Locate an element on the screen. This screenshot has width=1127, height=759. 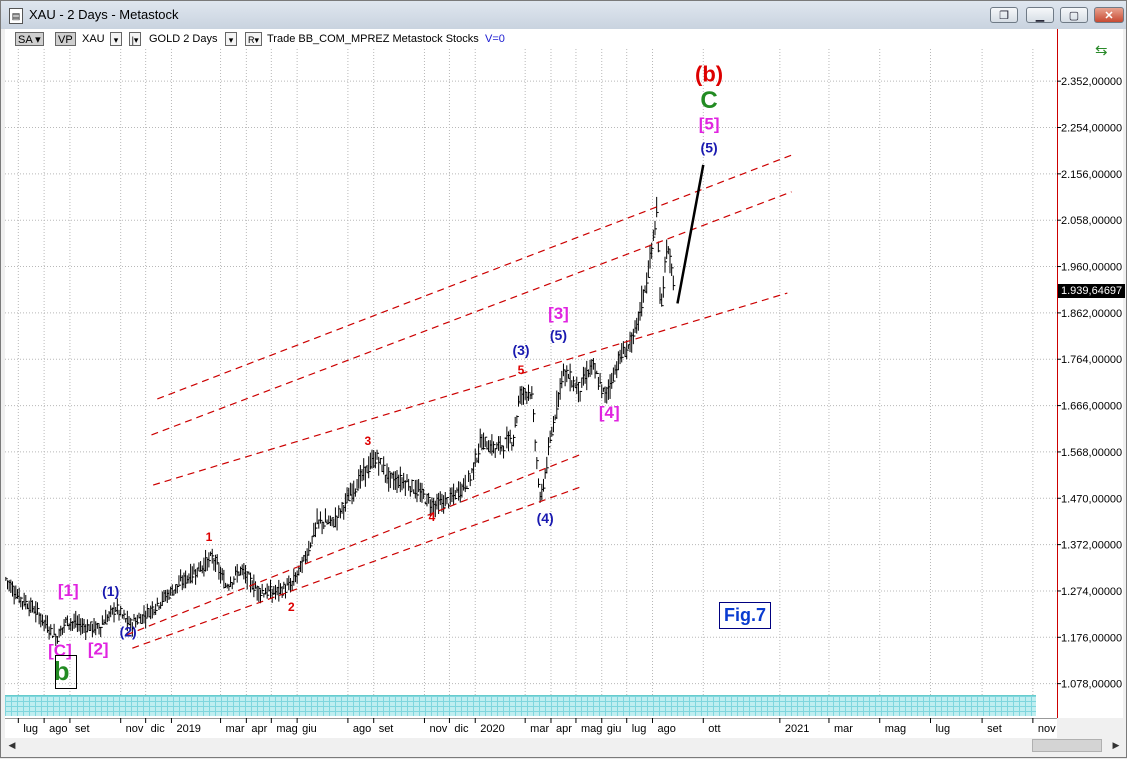
wave-label: [3] is located at coordinates (558, 313).